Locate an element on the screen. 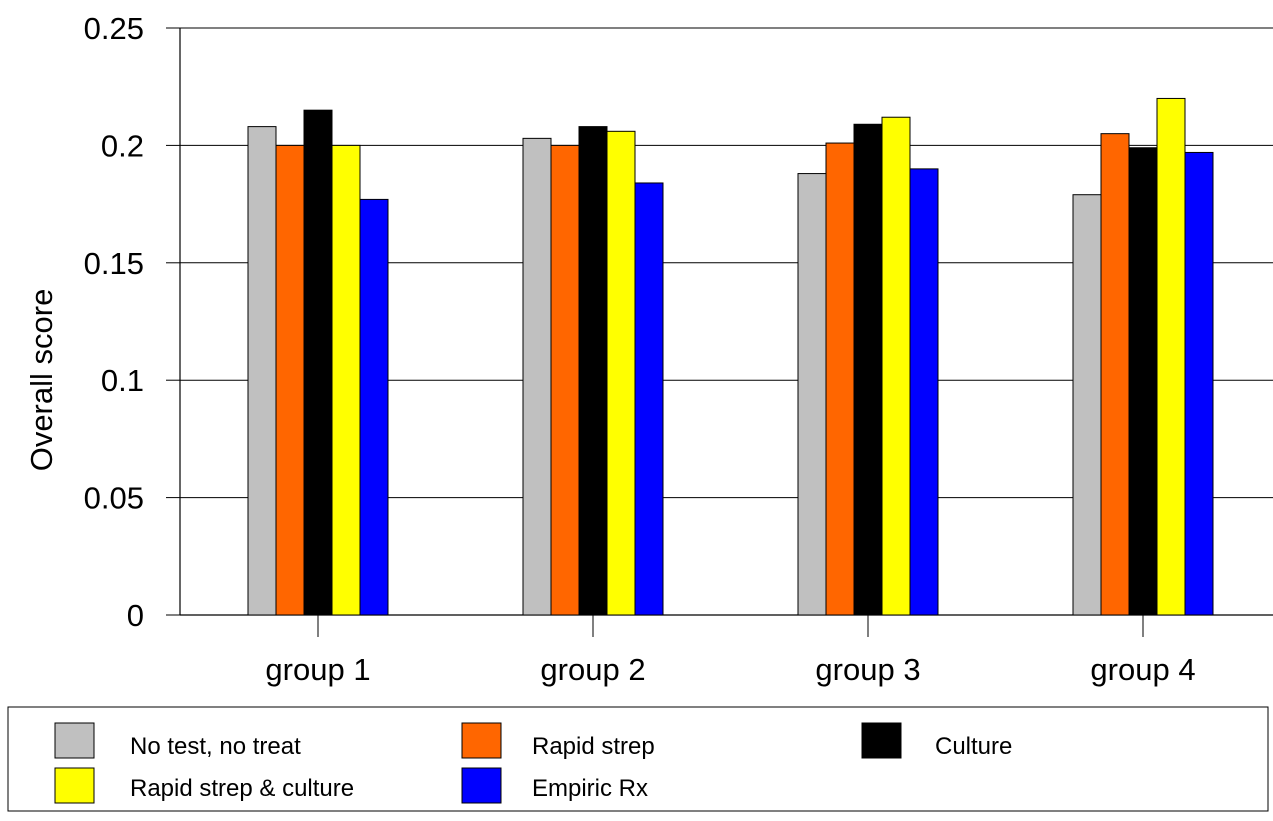  y-tick-label: 0.25 is located at coordinates (114, 28).